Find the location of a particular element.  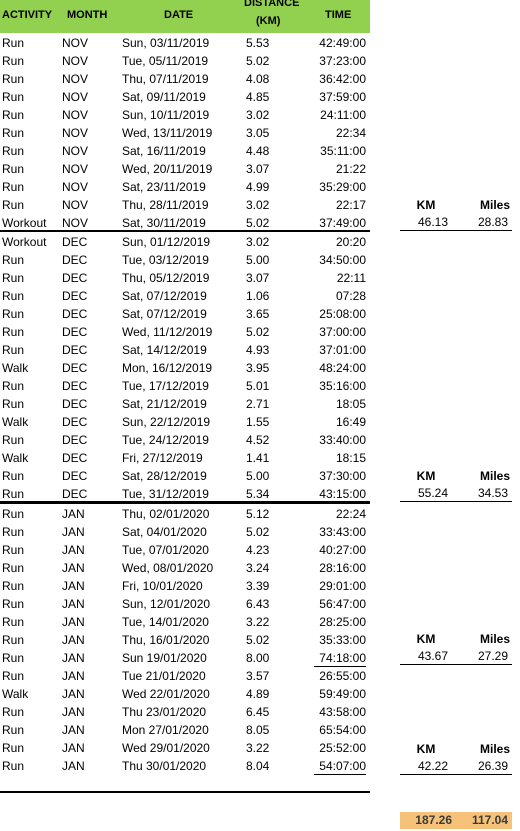

distance-cell: 1.06 is located at coordinates (258, 296).